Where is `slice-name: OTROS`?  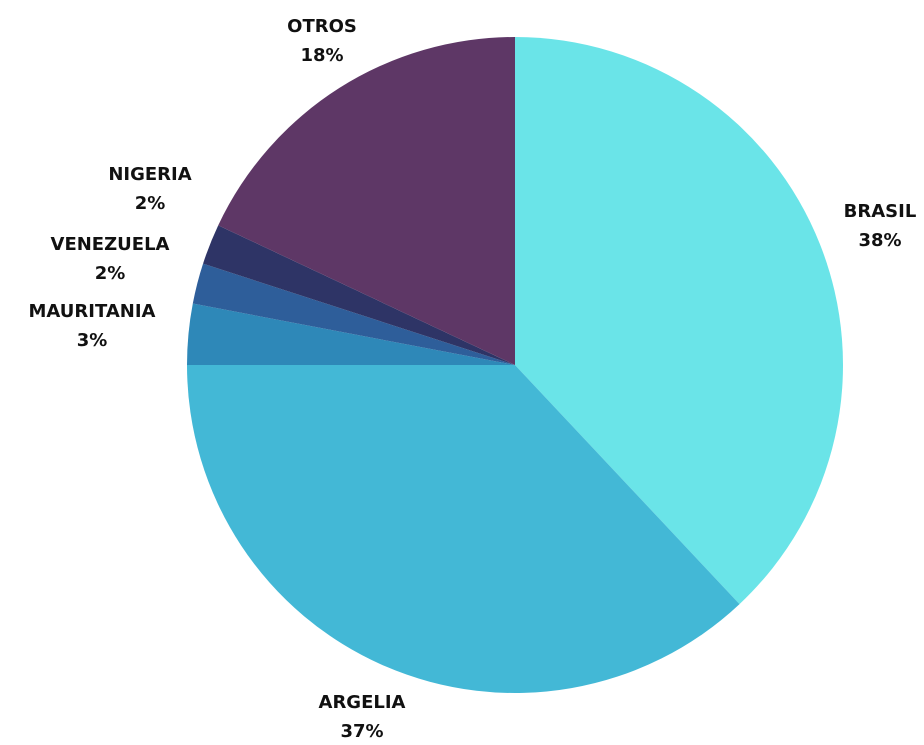 slice-name: OTROS is located at coordinates (322, 26).